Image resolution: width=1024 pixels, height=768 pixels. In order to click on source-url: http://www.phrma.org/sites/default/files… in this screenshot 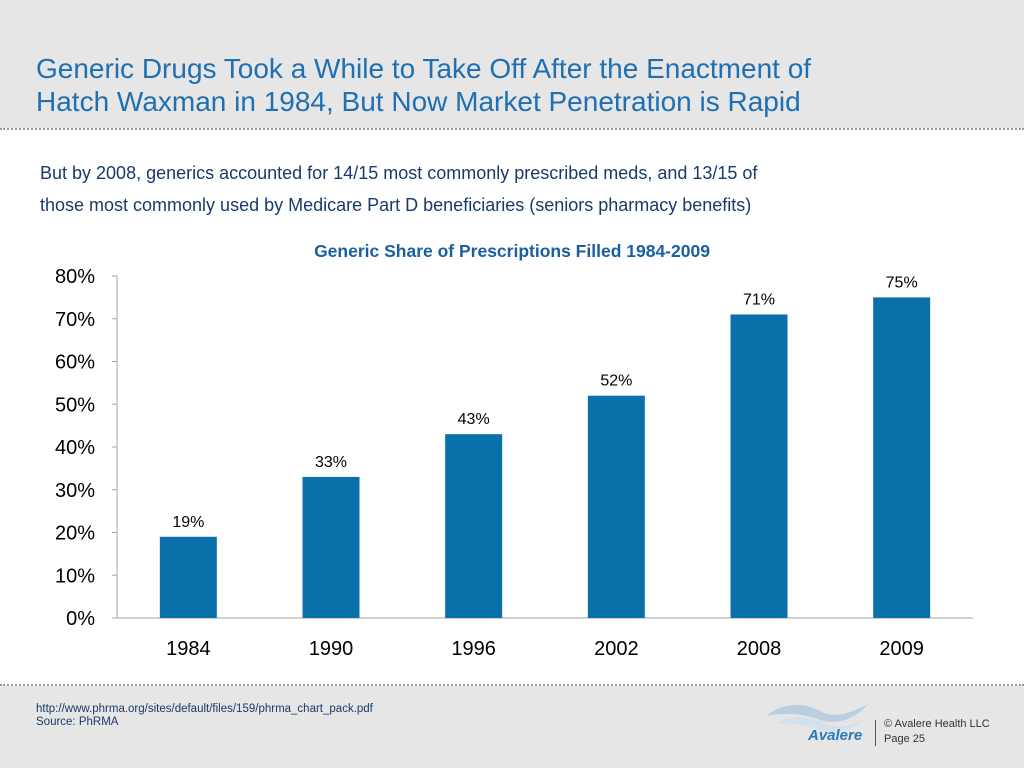, I will do `click(204, 709)`.